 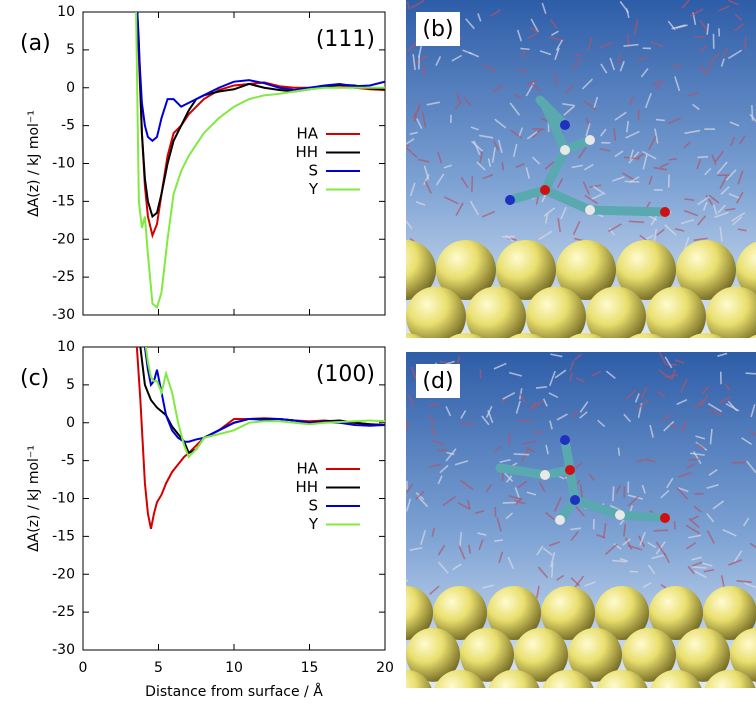 I want to click on y-tick-label: -30, so click(x=63, y=315).